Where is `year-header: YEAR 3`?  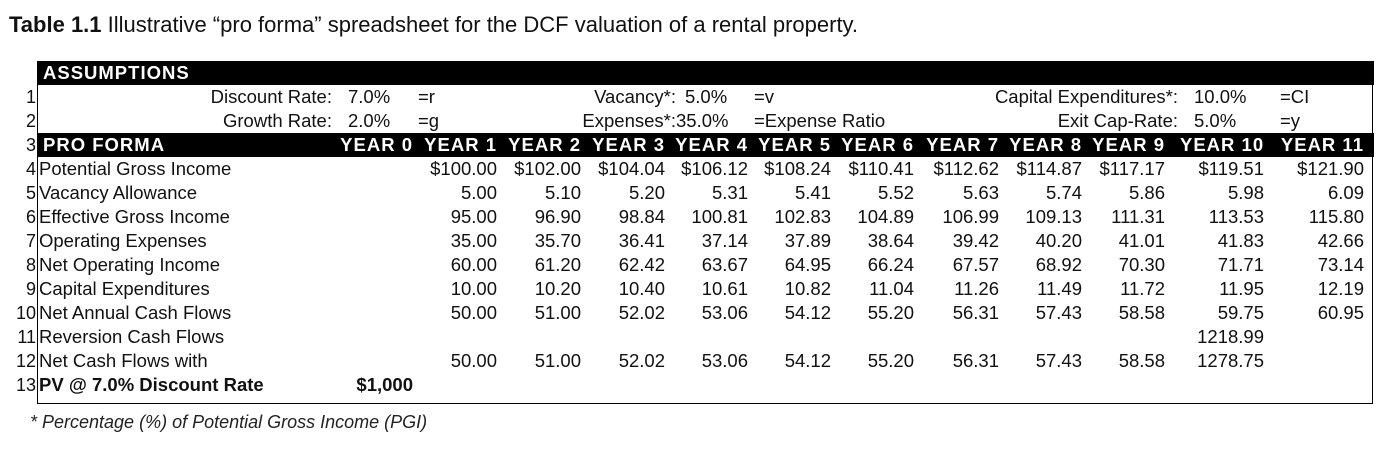 year-header: YEAR 3 is located at coordinates (628, 144).